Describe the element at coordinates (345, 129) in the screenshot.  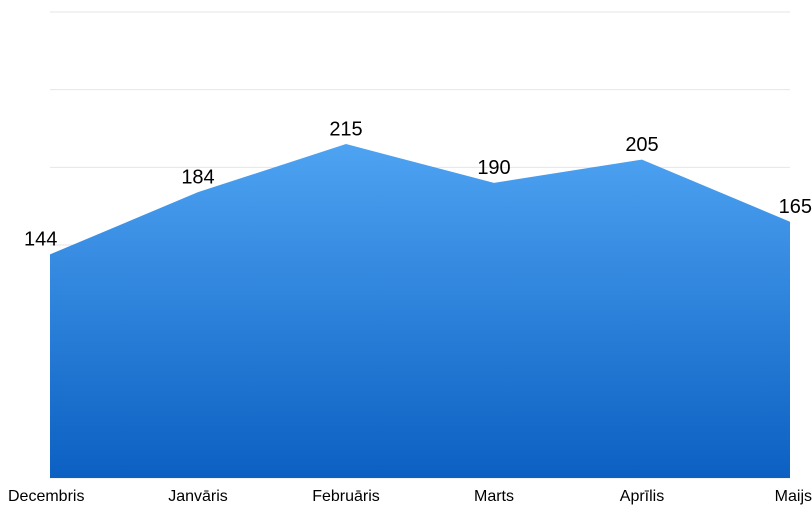
I see `data-label: 215` at that location.